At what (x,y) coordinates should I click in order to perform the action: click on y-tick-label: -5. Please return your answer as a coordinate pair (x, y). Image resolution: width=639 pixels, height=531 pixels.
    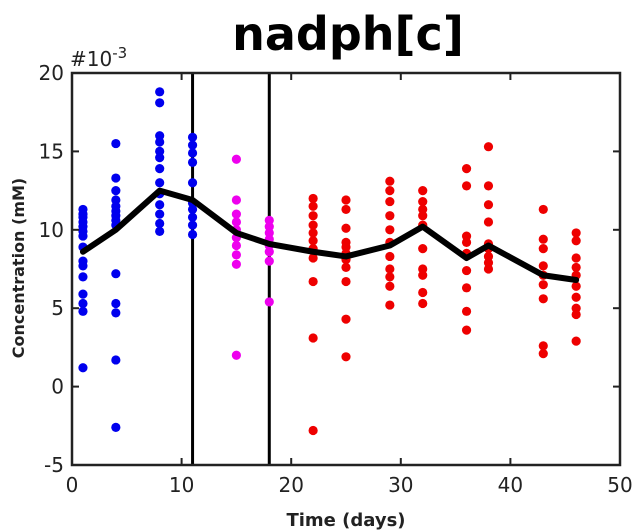
    Looking at the image, I should click on (54, 465).